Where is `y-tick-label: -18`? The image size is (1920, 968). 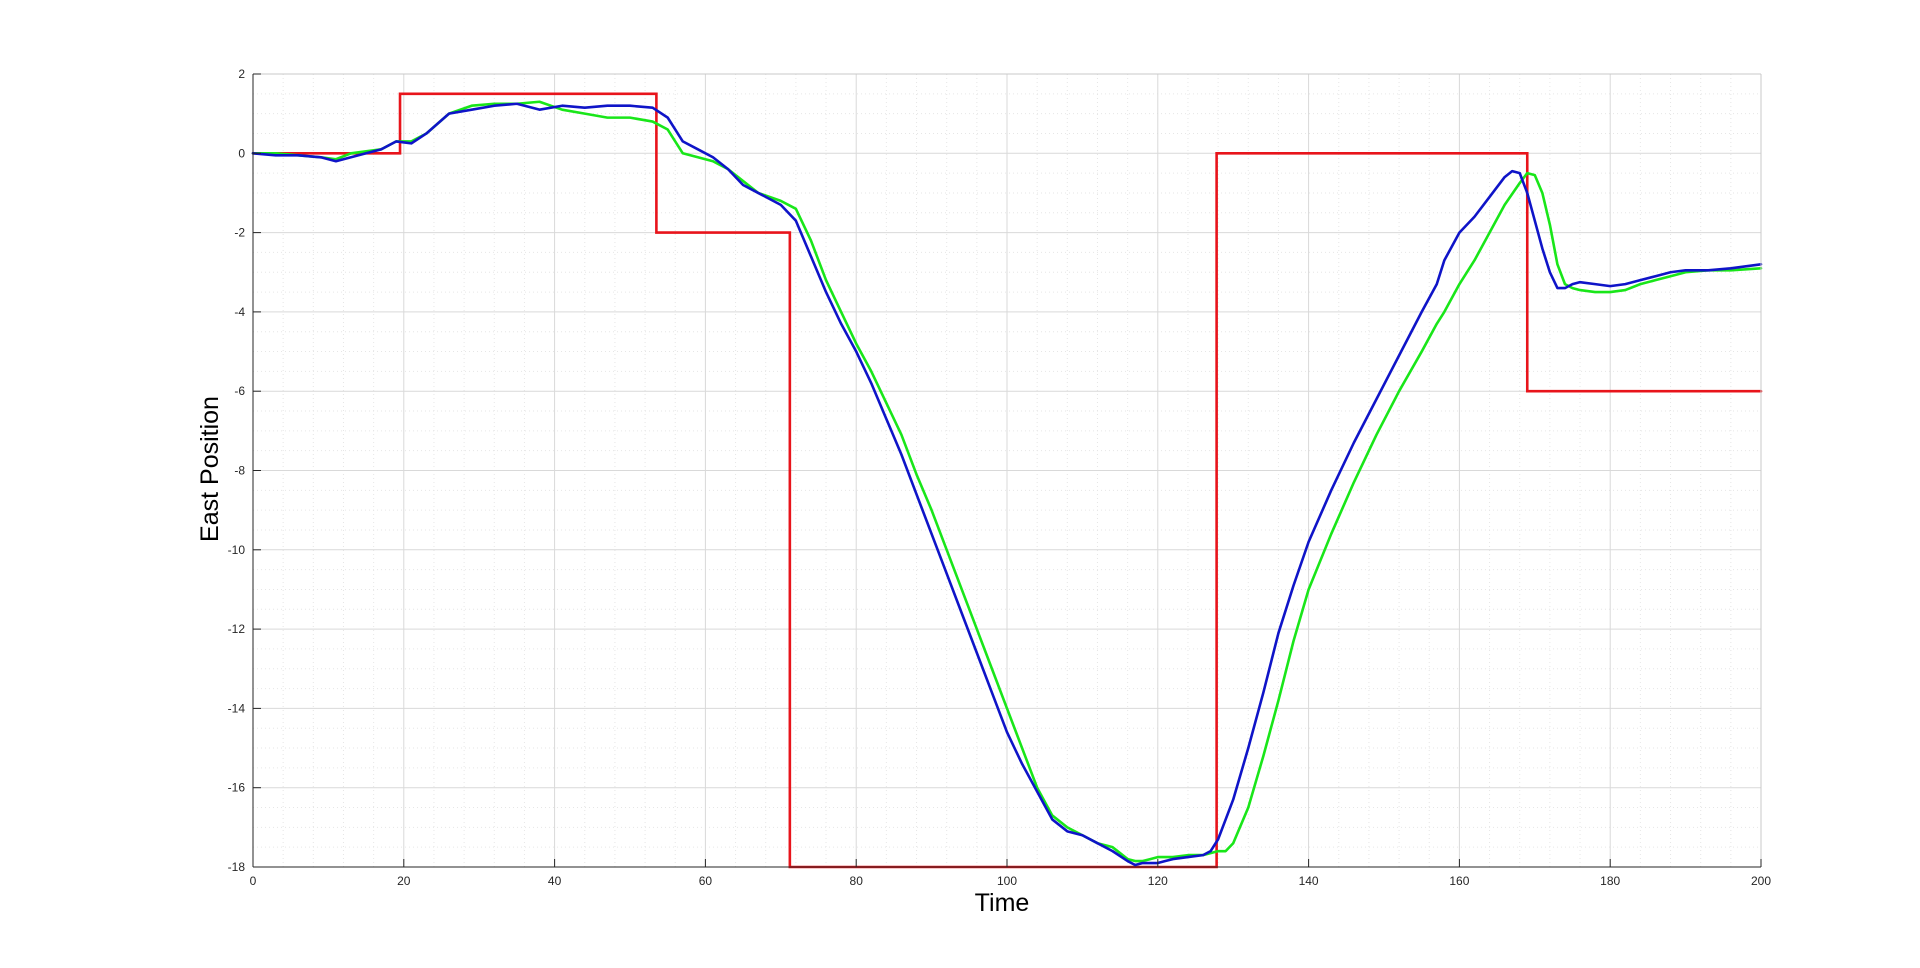
y-tick-label: -18 is located at coordinates (237, 867).